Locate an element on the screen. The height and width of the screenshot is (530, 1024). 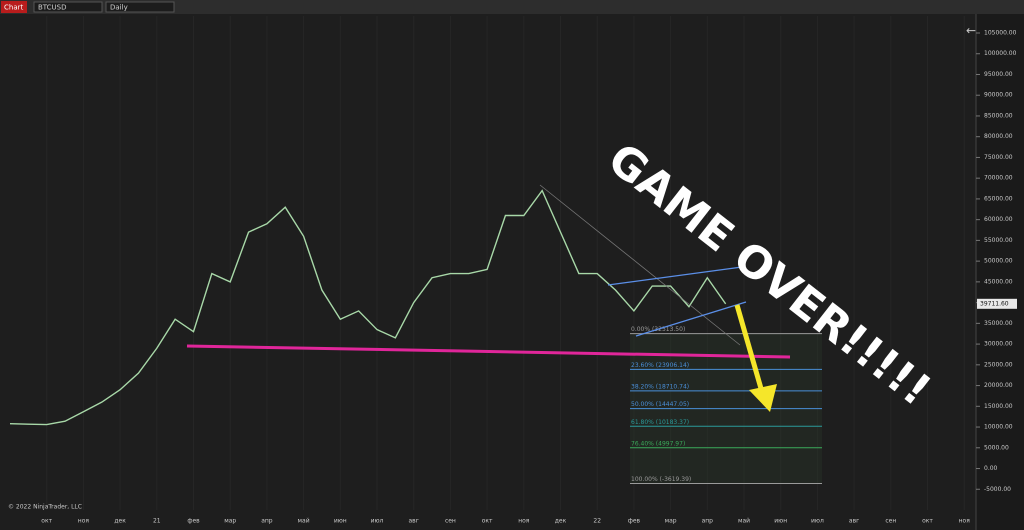
y-tick-label: 55000.00 is located at coordinates (998, 240).